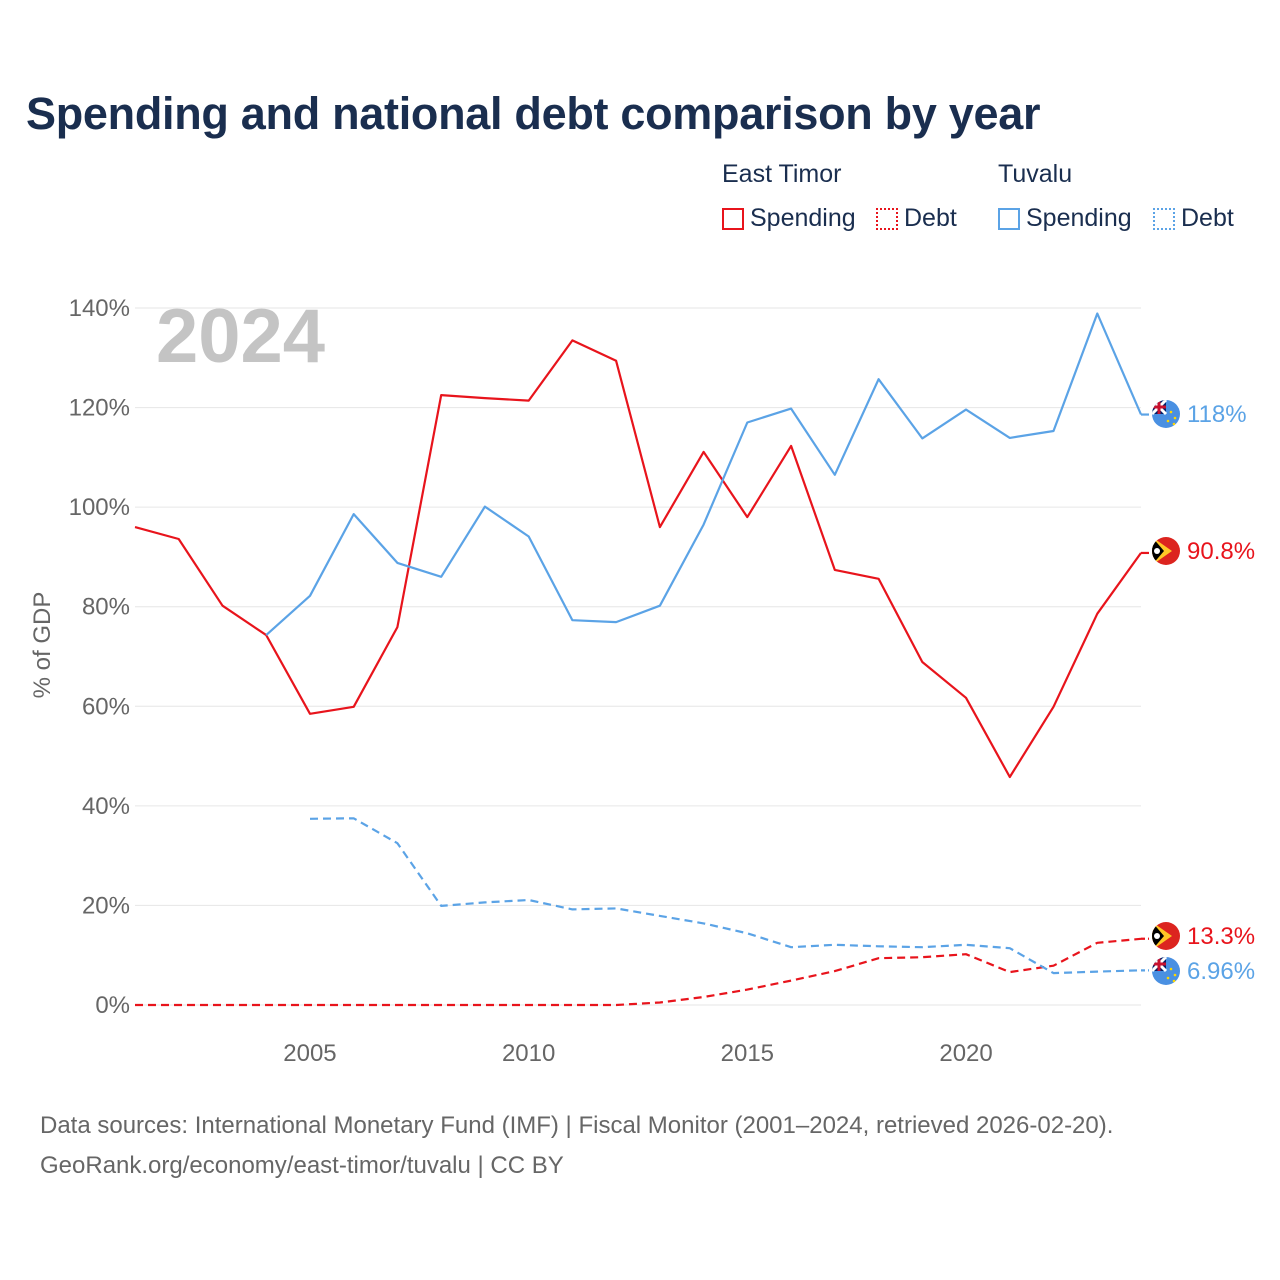  I want to click on legend-item-tuvalu-debt: Debt, so click(1193, 218).